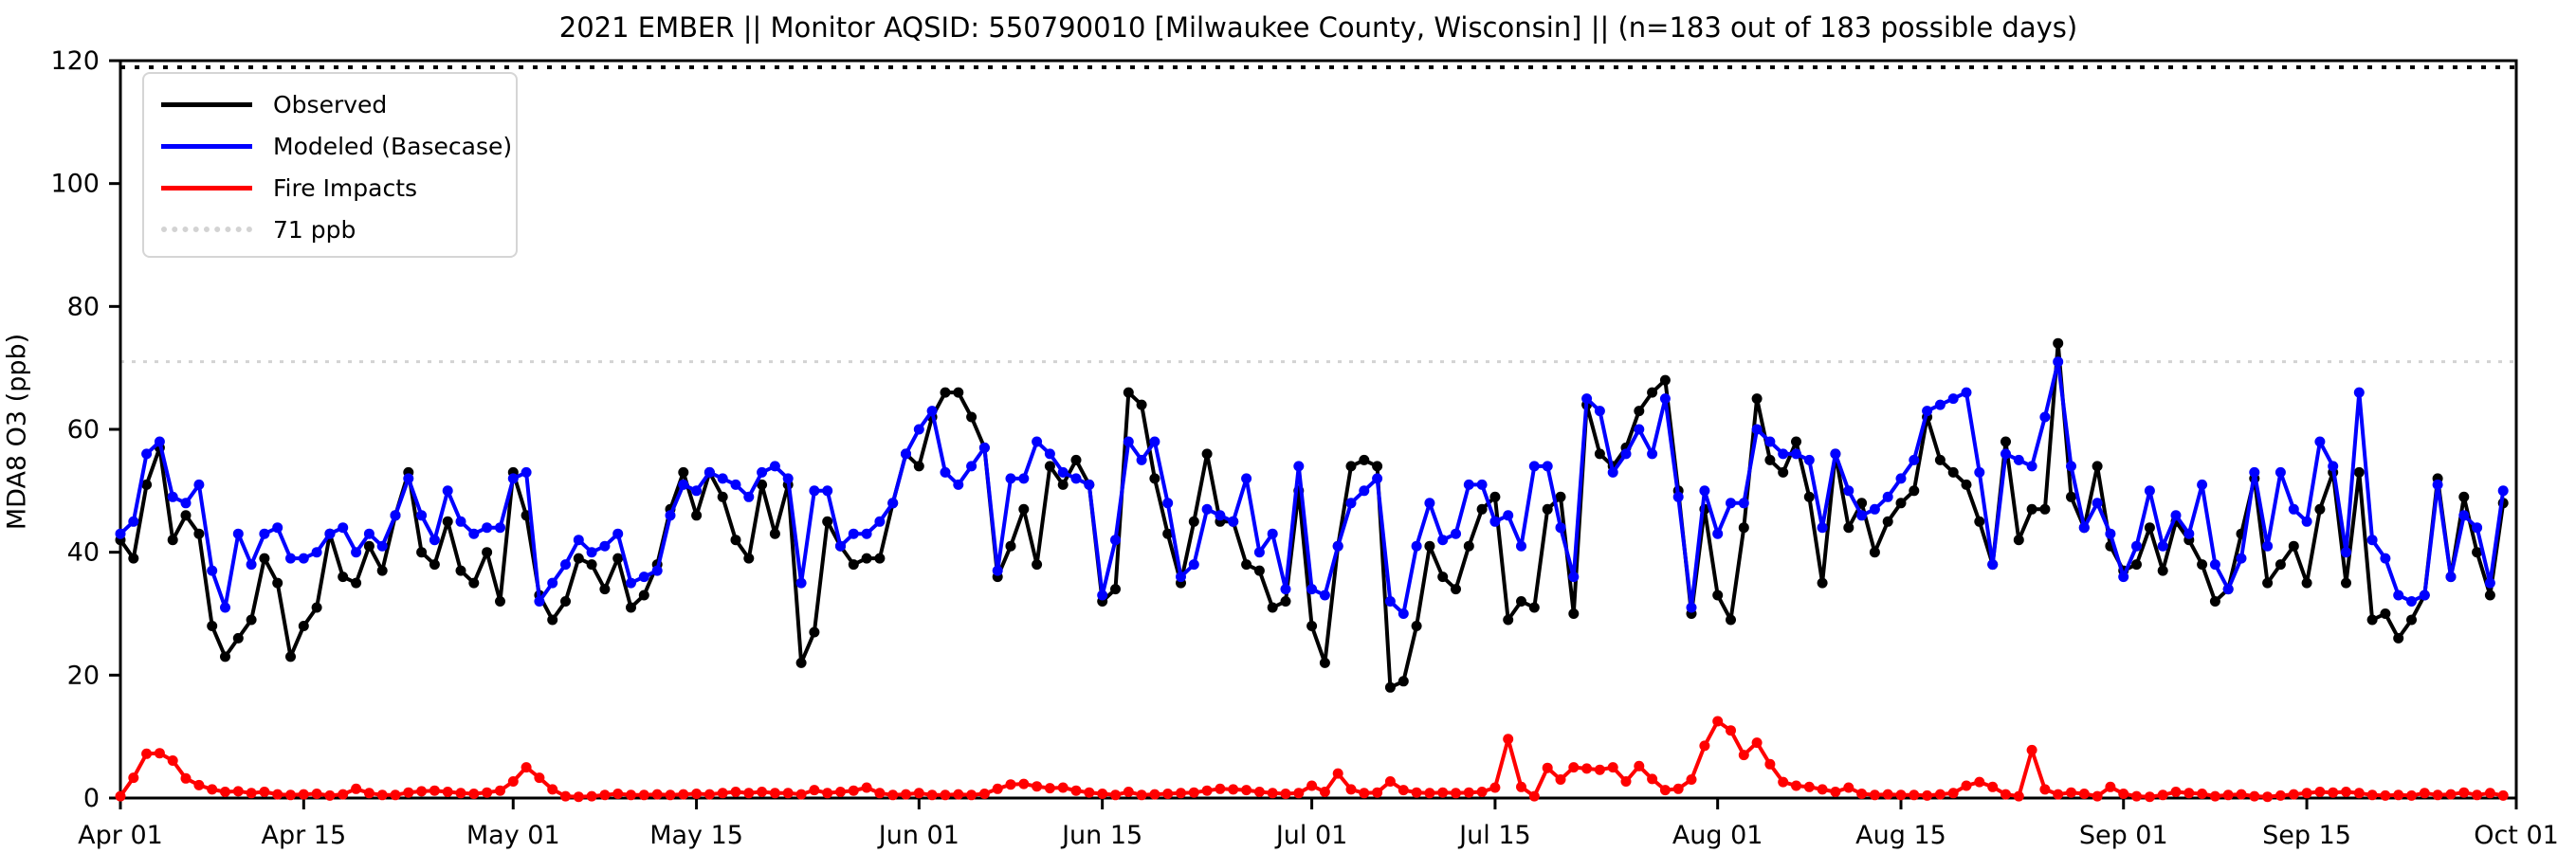  Describe the element at coordinates (83, 430) in the screenshot. I see `y-tick-label: 60` at that location.